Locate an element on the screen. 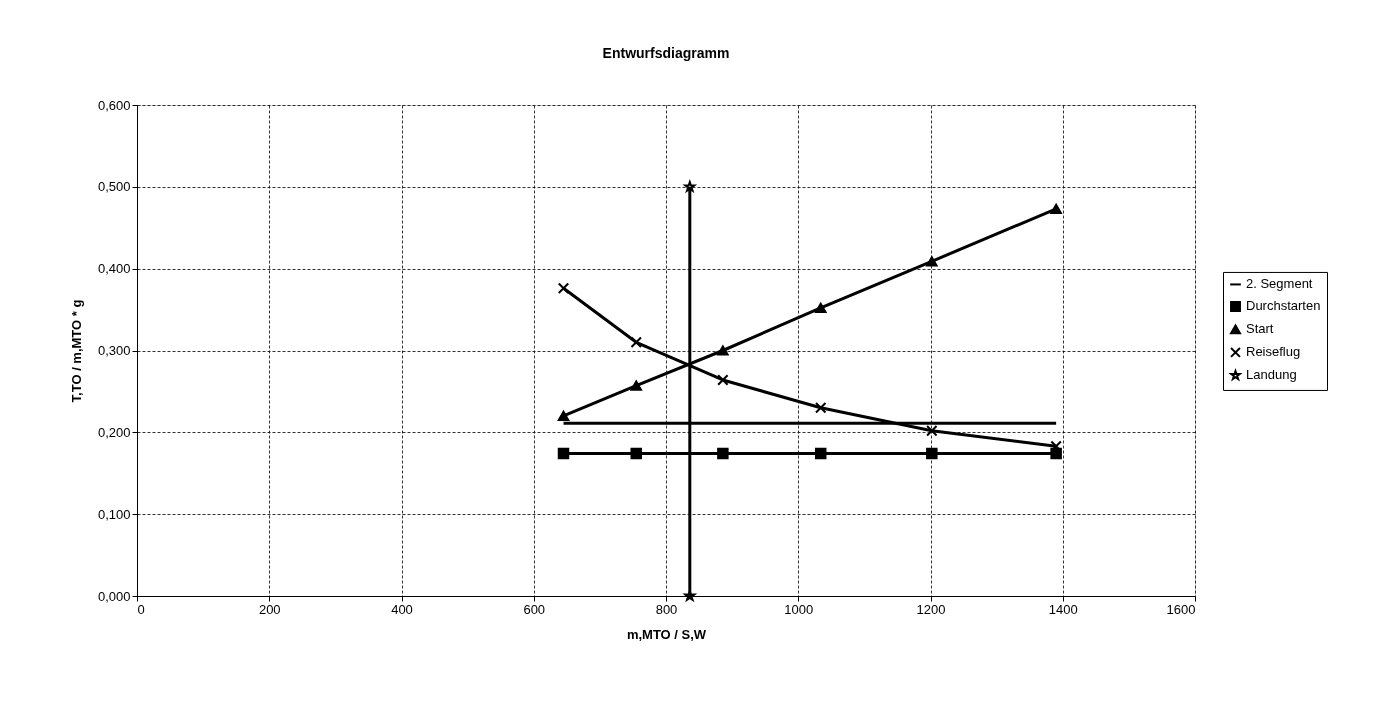 Image resolution: width=1397 pixels, height=704 pixels. legend-label: Reiseflug is located at coordinates (1273, 352).